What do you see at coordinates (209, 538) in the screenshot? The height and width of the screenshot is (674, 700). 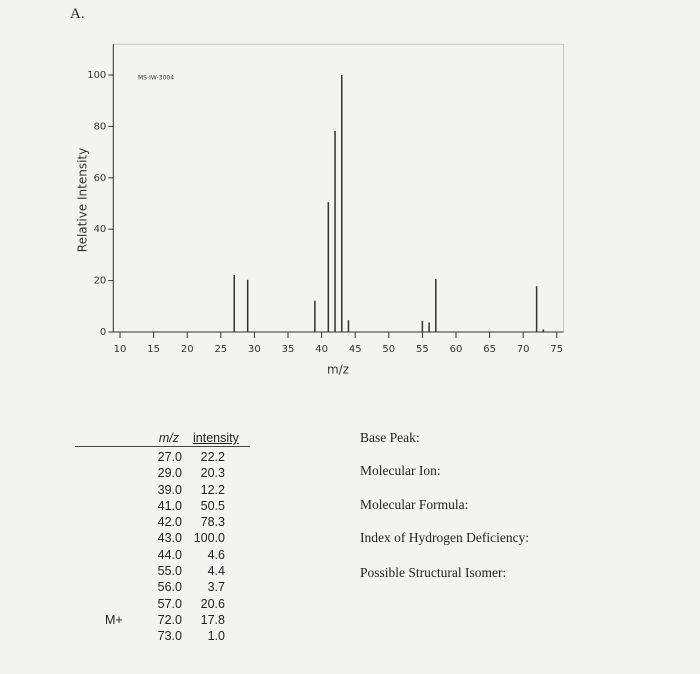 I see `intensity-cell: 100.0` at bounding box center [209, 538].